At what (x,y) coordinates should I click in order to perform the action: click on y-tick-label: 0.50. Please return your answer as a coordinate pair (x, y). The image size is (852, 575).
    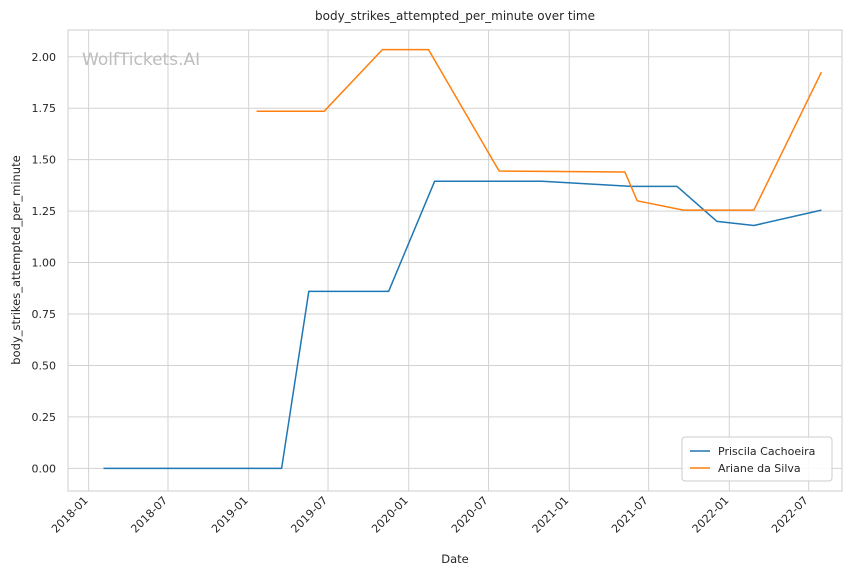
    Looking at the image, I should click on (44, 365).